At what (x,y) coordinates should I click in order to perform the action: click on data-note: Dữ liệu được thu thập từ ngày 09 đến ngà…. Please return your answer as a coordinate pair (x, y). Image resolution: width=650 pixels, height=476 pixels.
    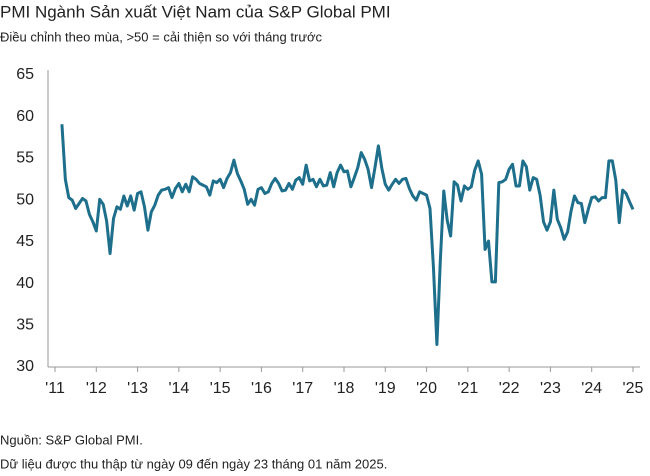
    Looking at the image, I should click on (193, 463).